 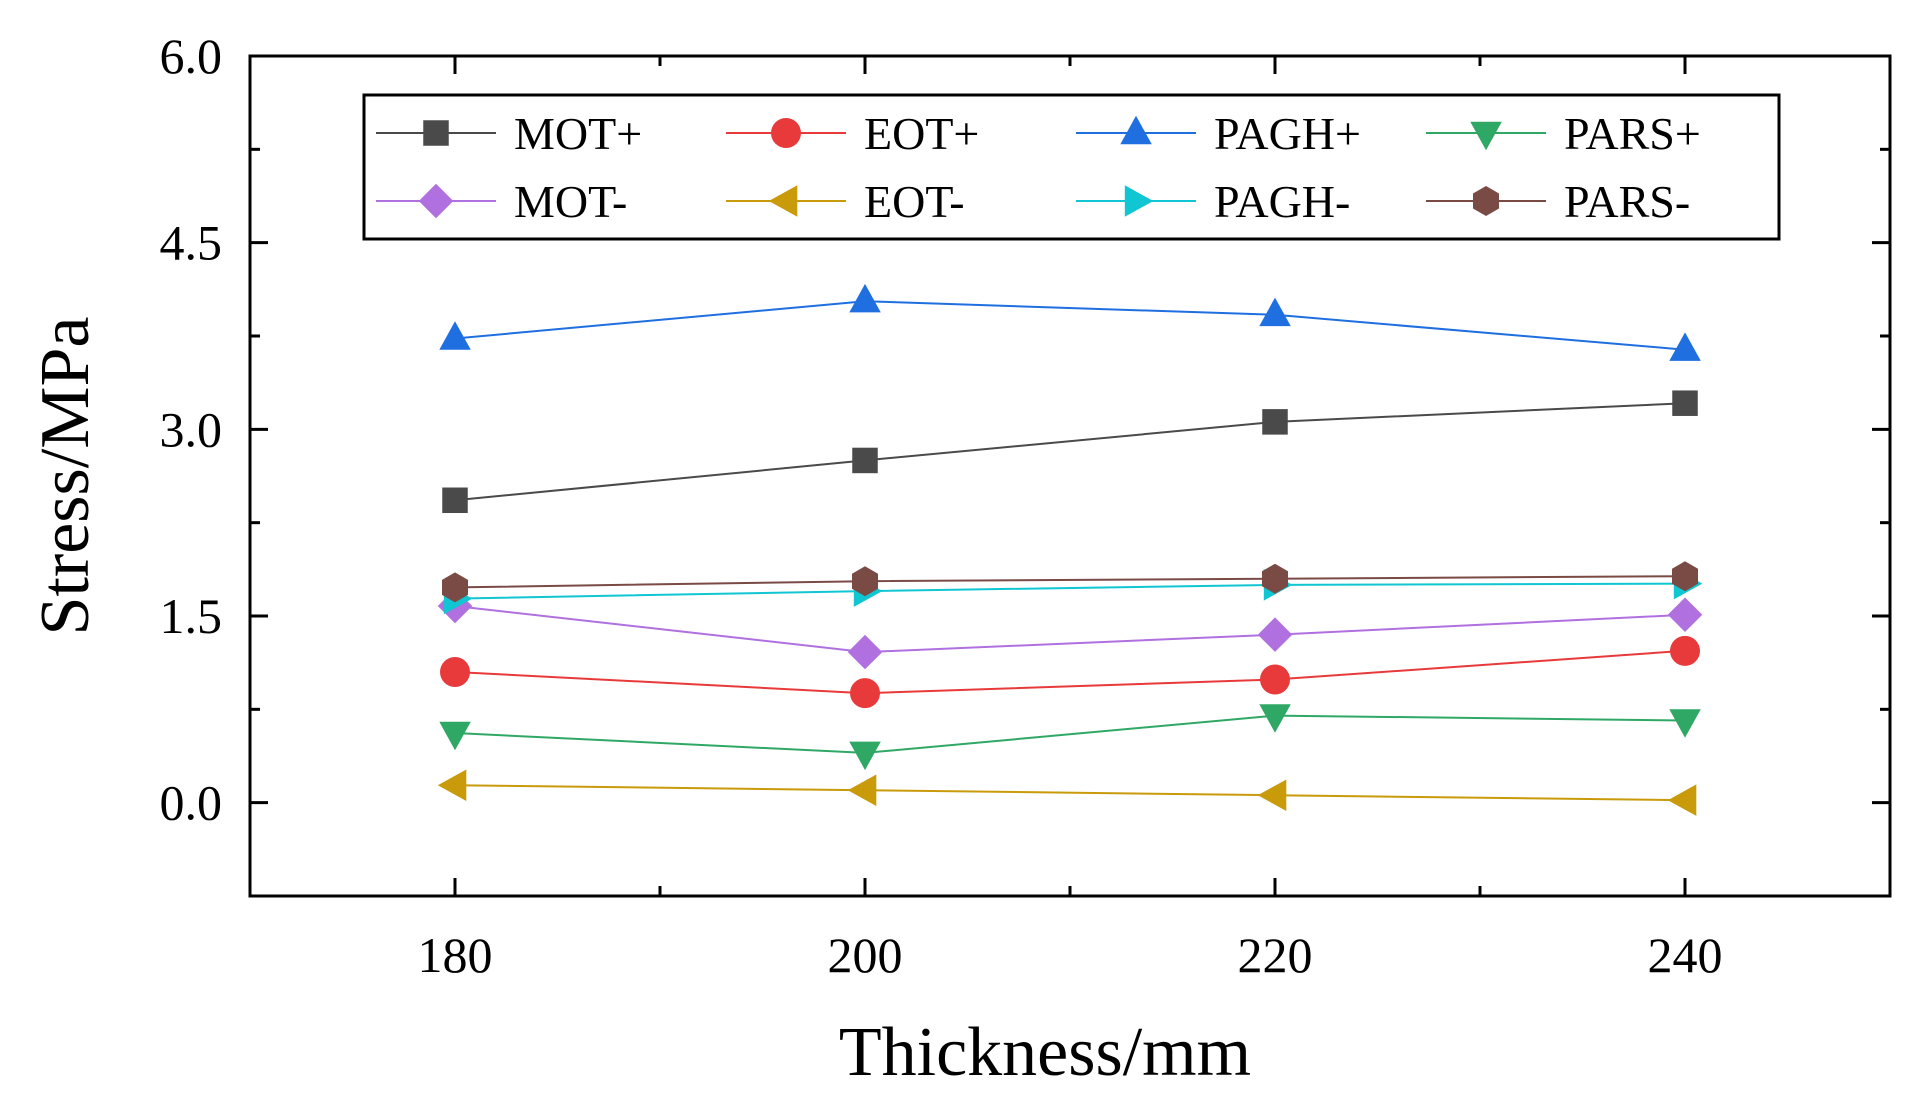 I want to click on legend: MOT+ EOT+ PAGH+ PARS+ MOT- EOT- PAGH- PARS-, so click(x=1071, y=167).